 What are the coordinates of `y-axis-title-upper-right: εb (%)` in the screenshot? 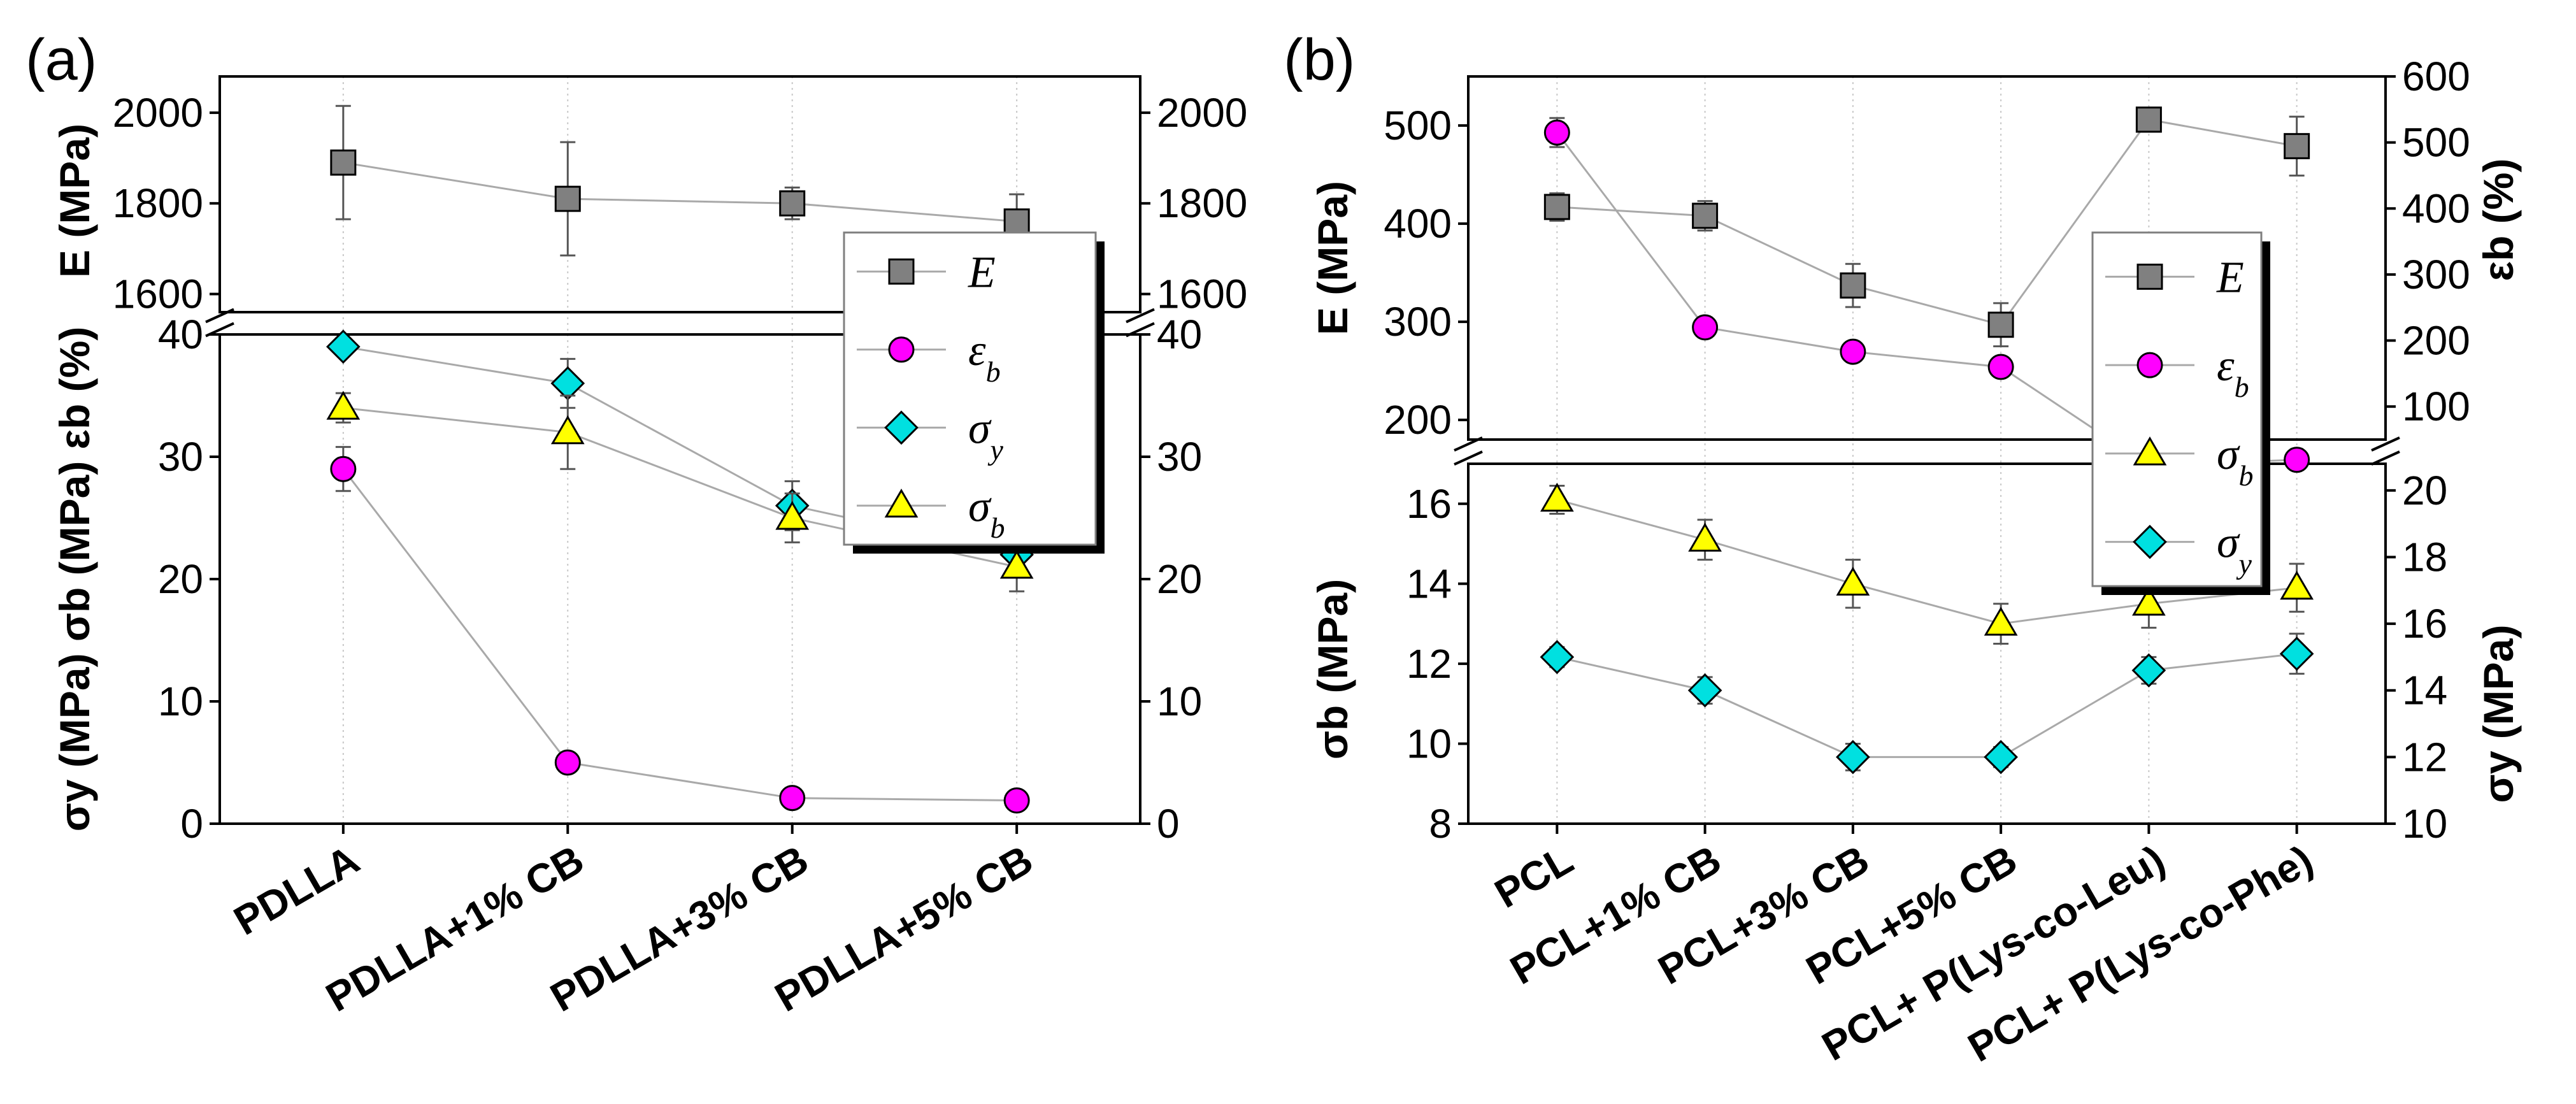 It's located at (2499, 220).